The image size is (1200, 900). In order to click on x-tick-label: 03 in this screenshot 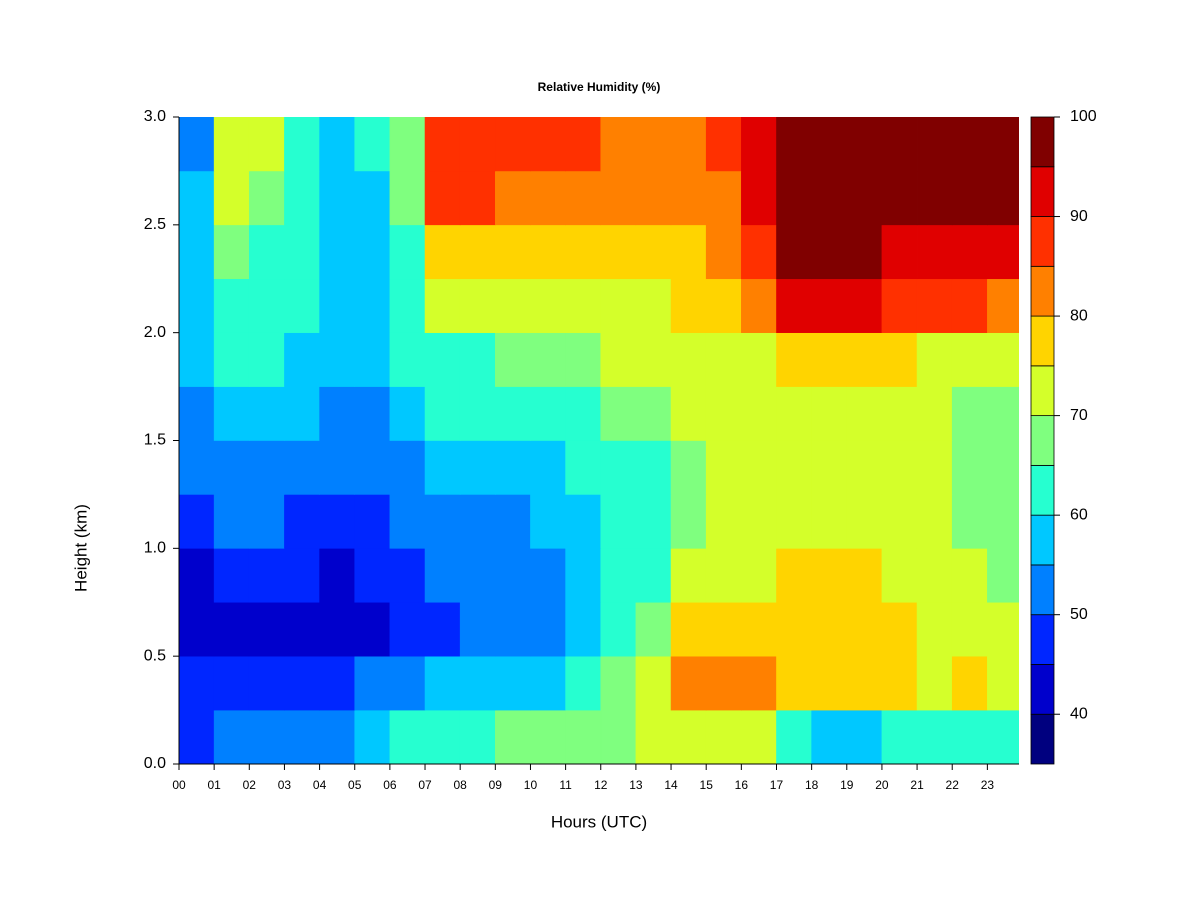, I will do `click(285, 785)`.